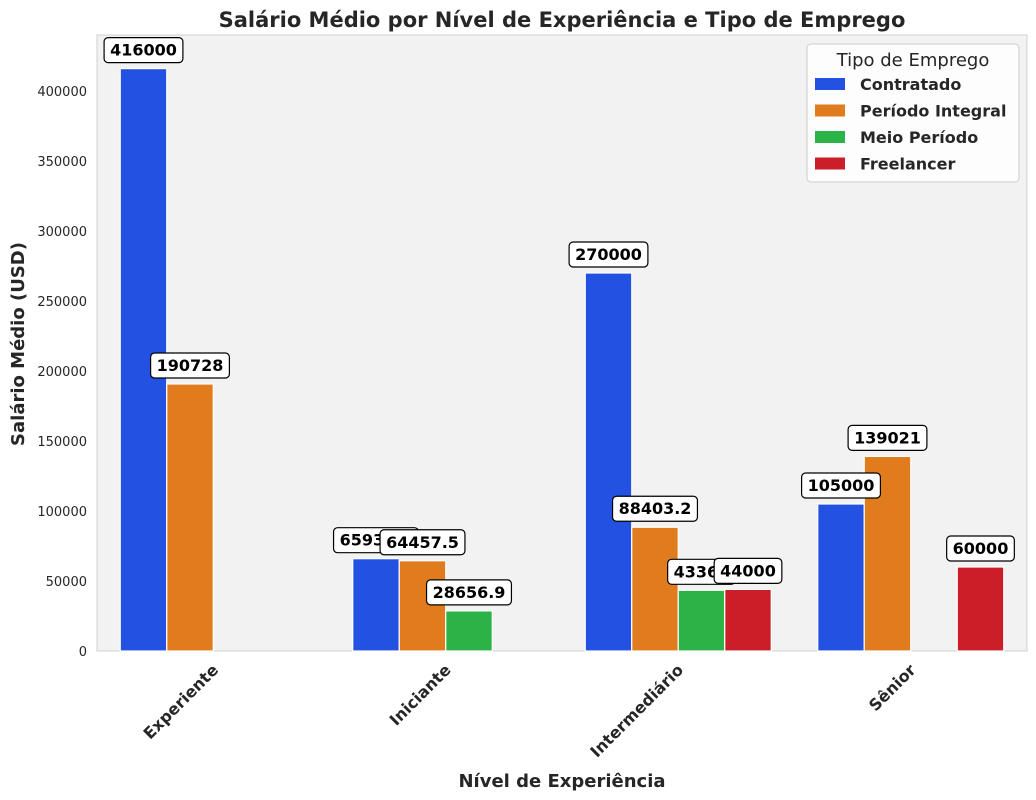  I want to click on data-label-text: 60000, so click(981, 548).